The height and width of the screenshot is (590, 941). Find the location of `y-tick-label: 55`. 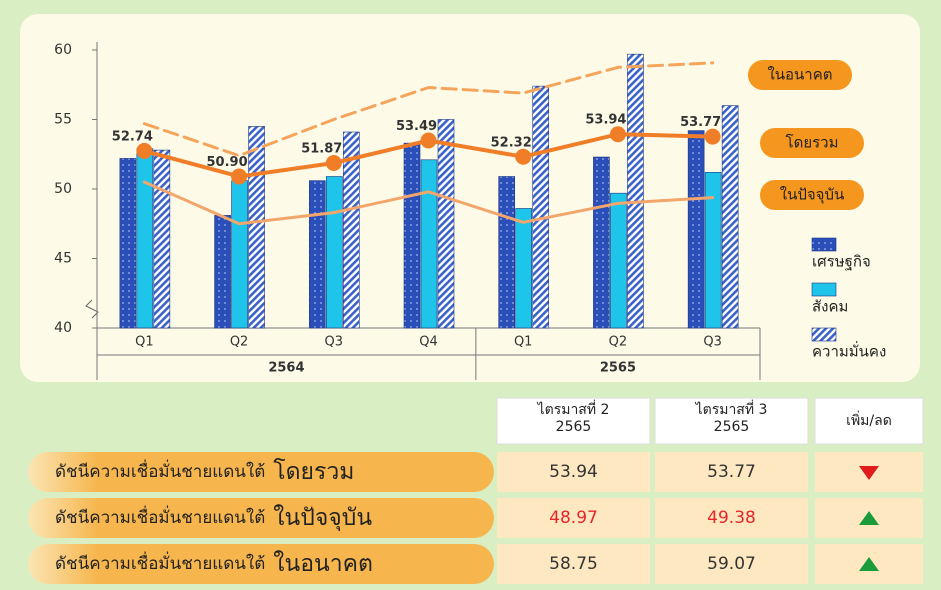

y-tick-label: 55 is located at coordinates (63, 120).